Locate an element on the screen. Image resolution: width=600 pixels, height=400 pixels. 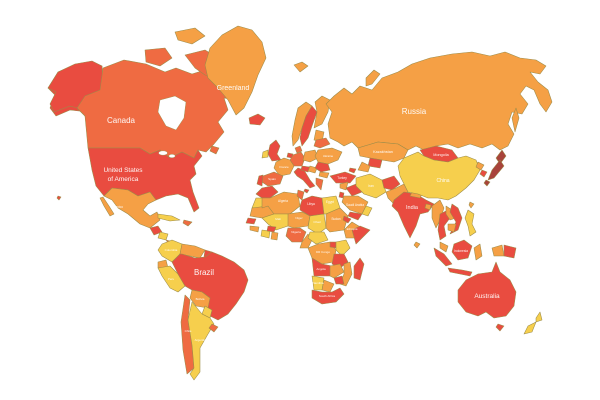
country-label-algeria: Algeria is located at coordinates (283, 201).